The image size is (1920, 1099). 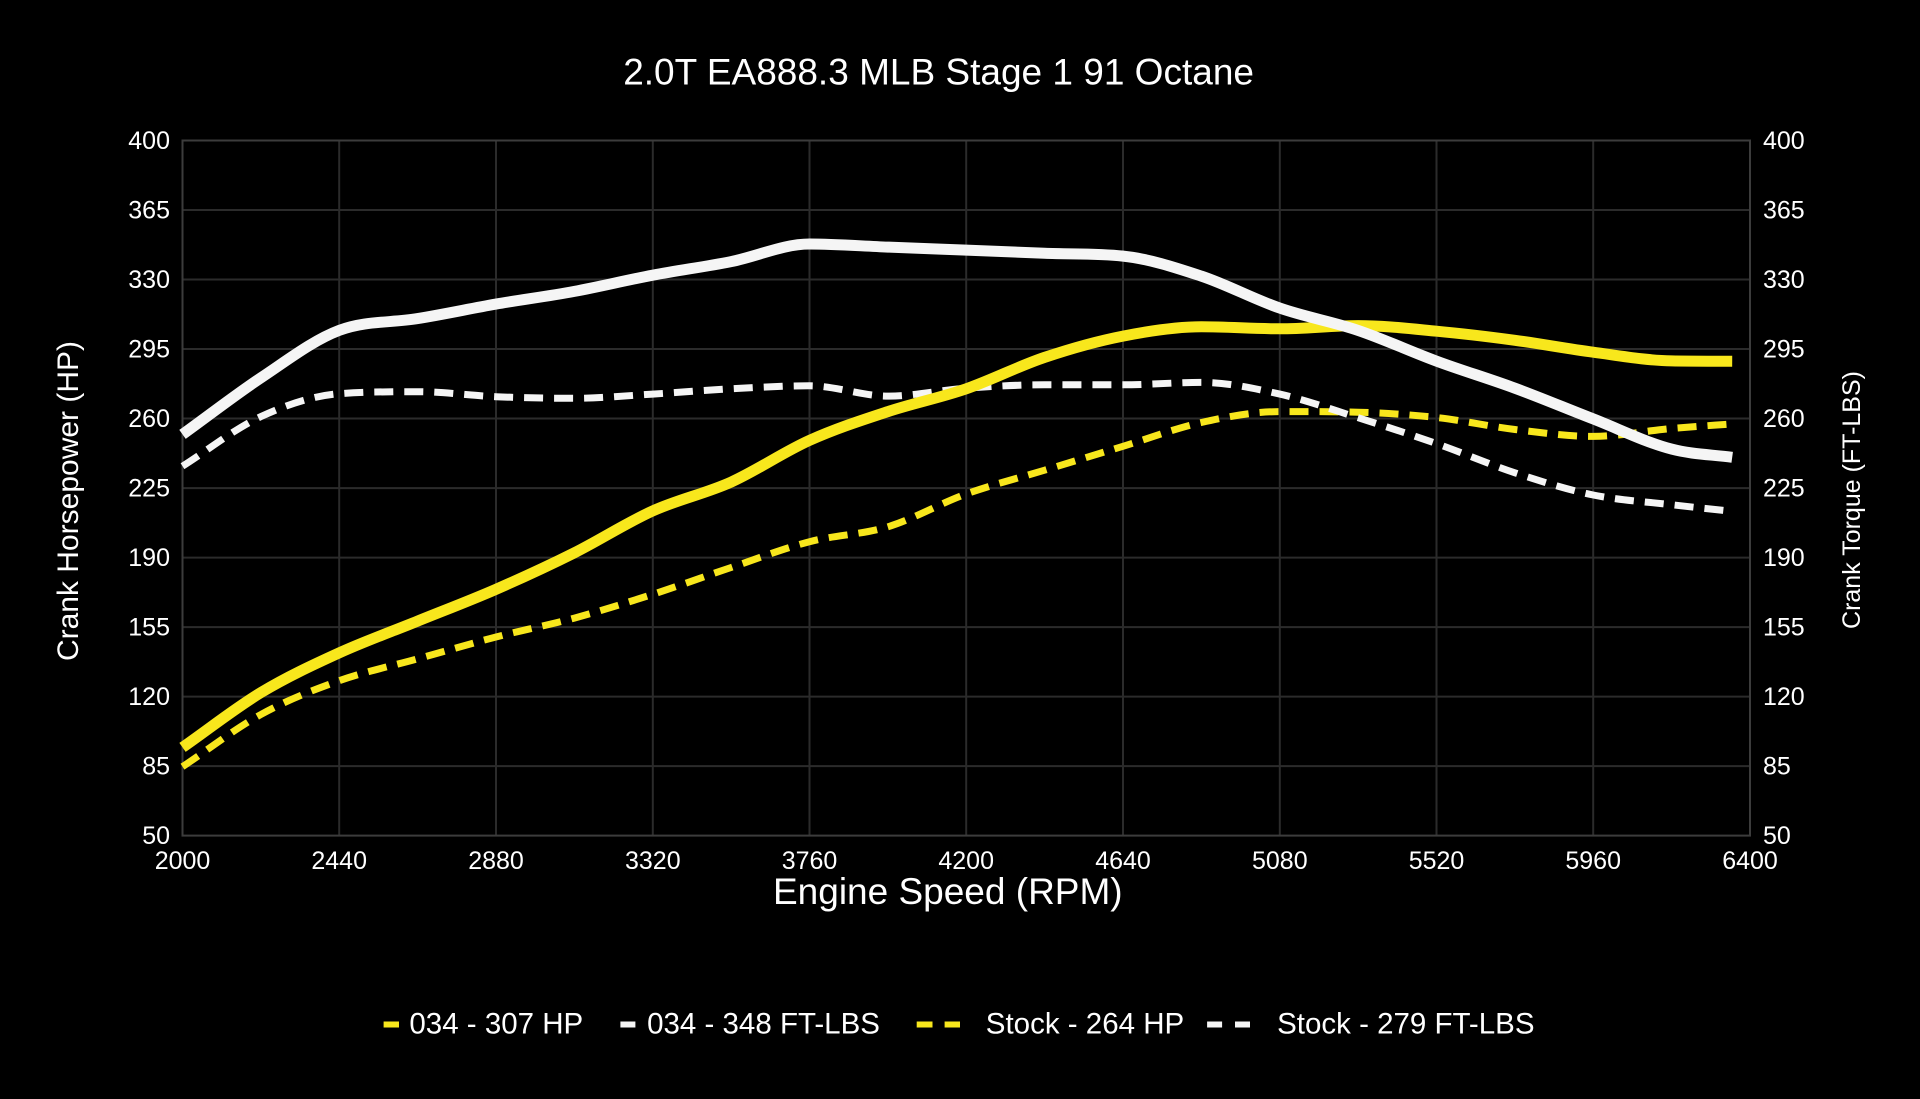 I want to click on svg-text: 5520, so click(x=1437, y=861).